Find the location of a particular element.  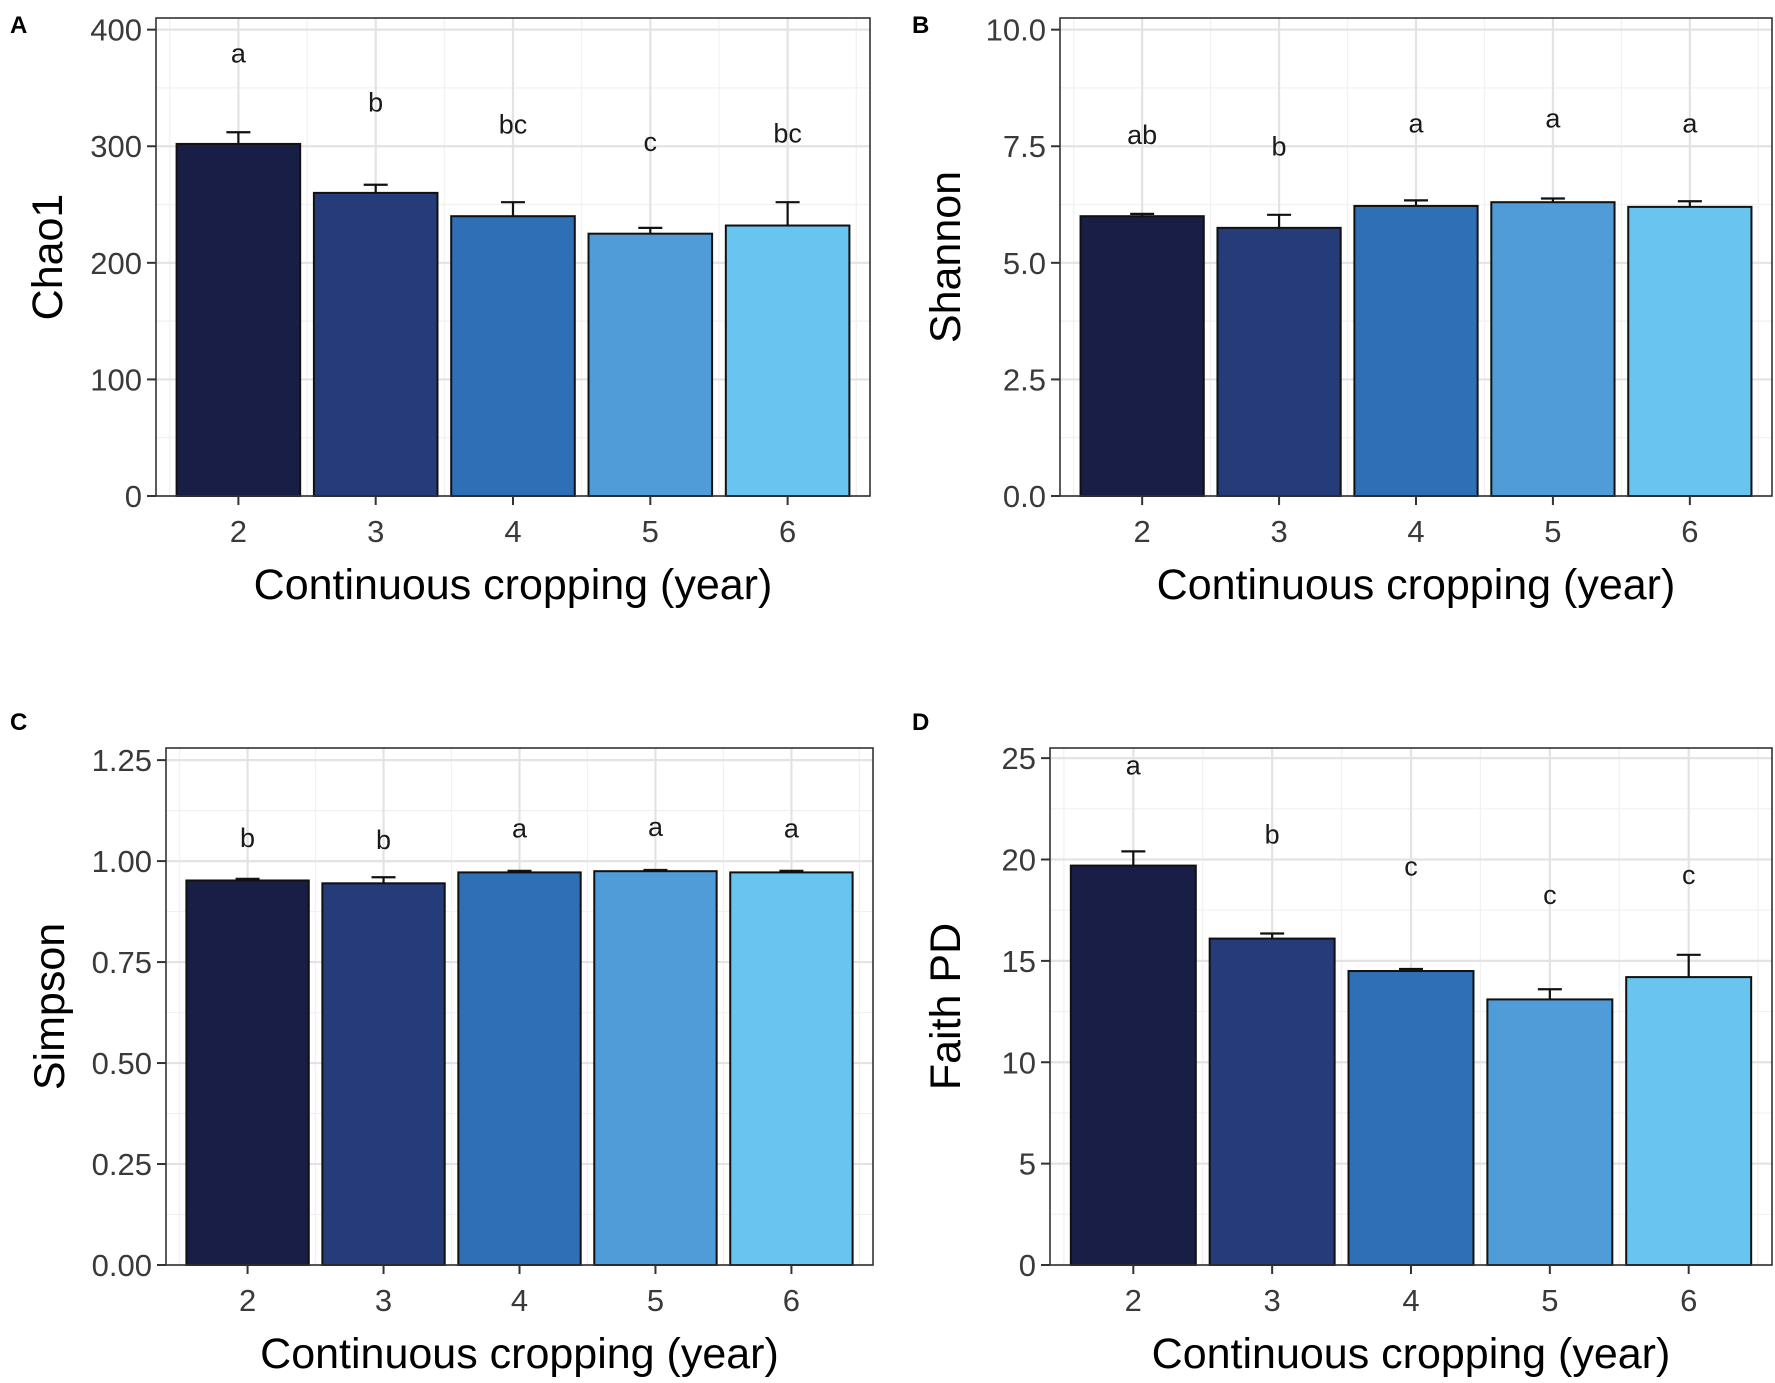

panel-letter: B is located at coordinates (920, 25).